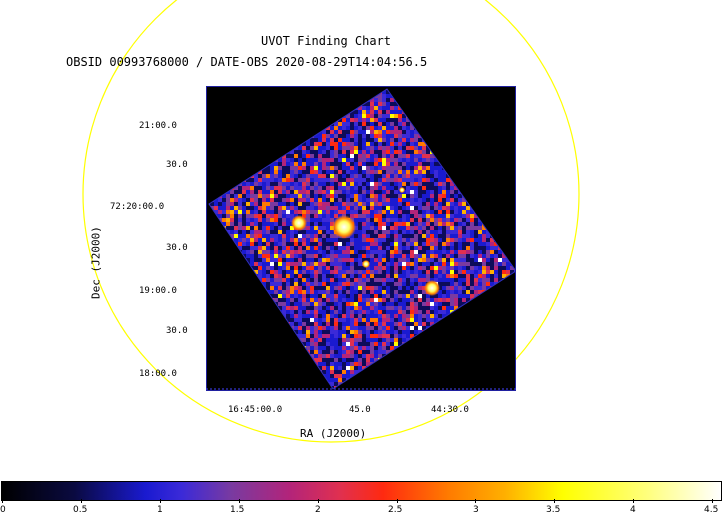  Describe the element at coordinates (711, 510) in the screenshot. I see `colorbar-tick-label: 4.5` at that location.